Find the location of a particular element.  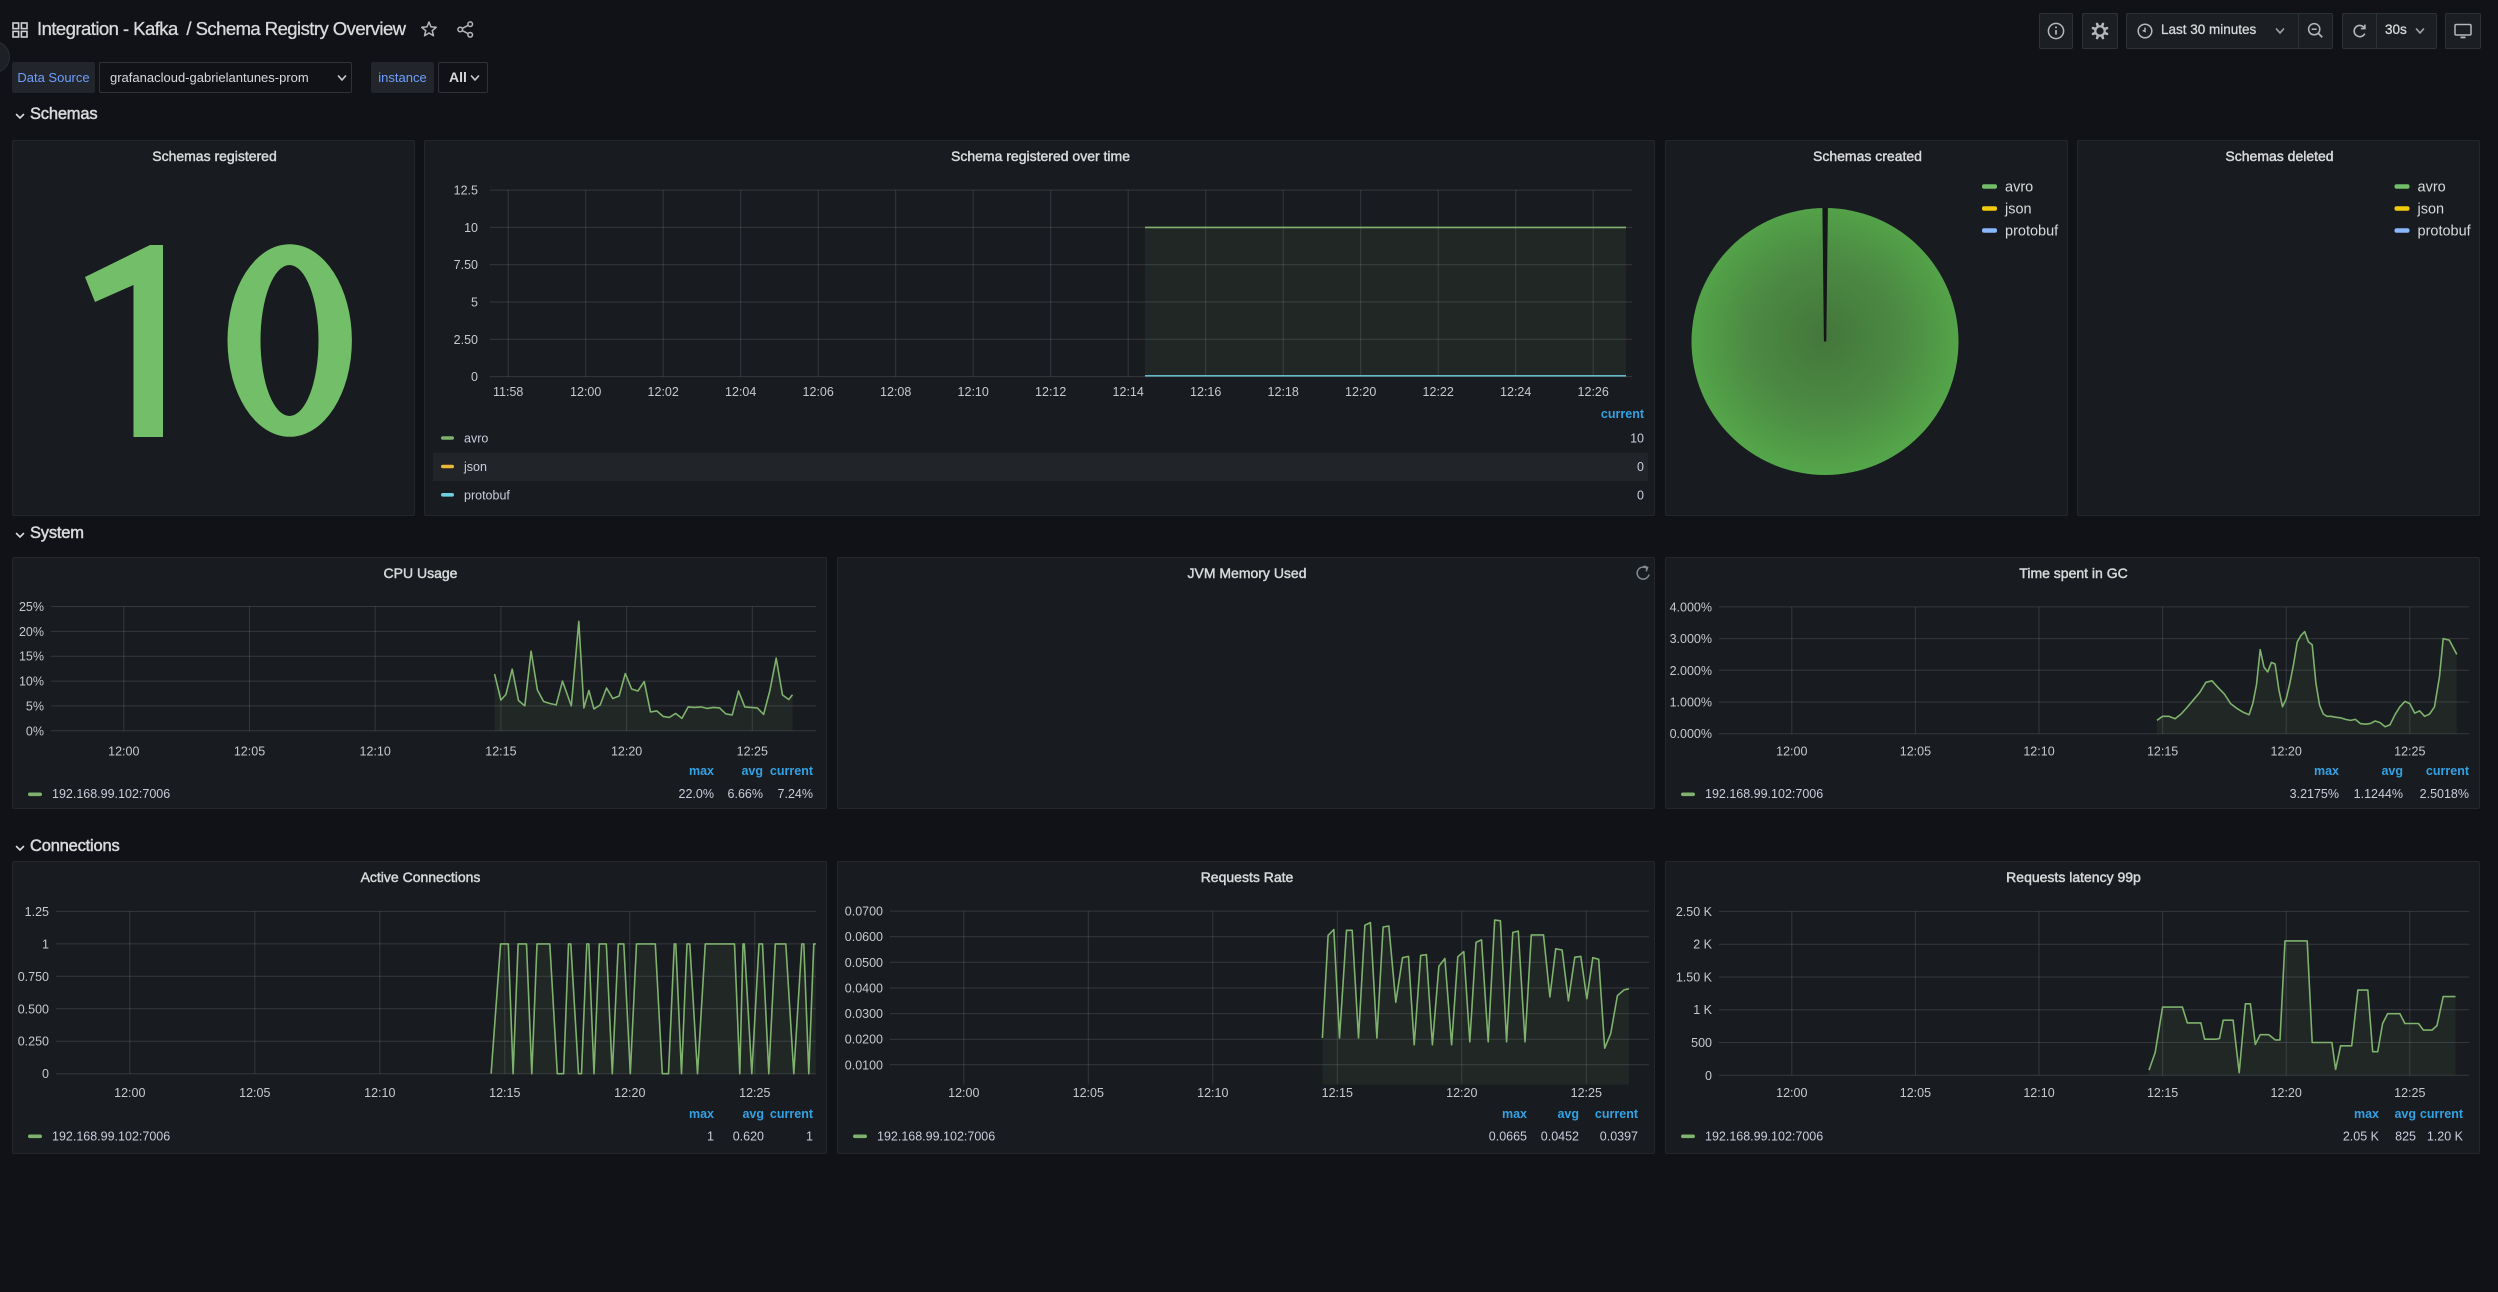

svg-text: 25% is located at coordinates (31, 607).